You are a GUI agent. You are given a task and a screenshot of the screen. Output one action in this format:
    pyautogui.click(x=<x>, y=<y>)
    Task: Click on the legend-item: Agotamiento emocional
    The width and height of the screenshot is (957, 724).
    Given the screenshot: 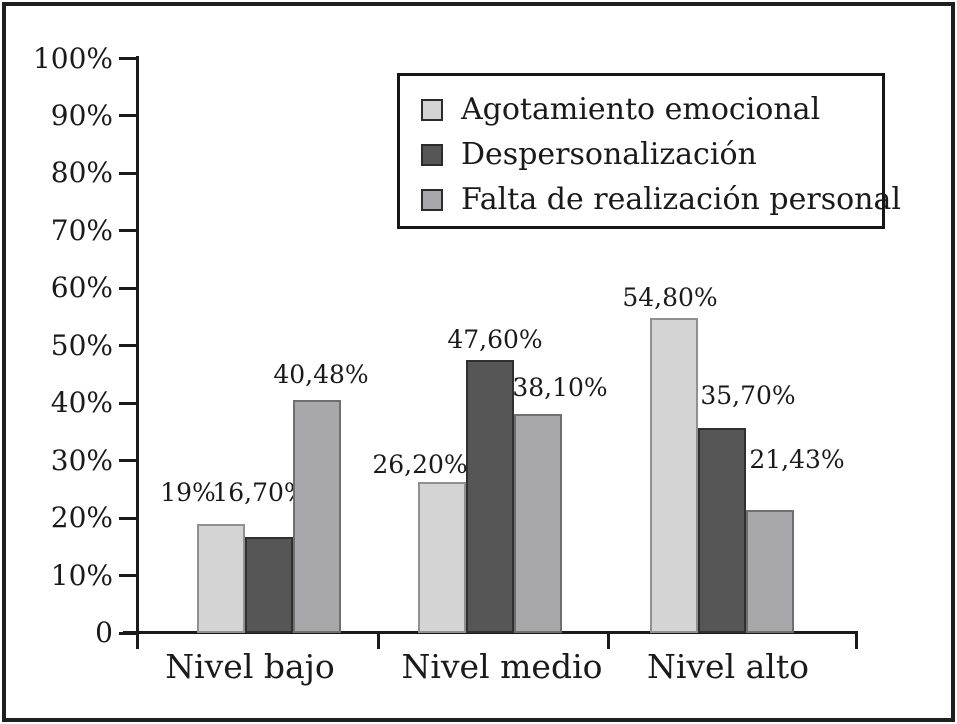 What is the action you would take?
    pyautogui.click(x=651, y=109)
    